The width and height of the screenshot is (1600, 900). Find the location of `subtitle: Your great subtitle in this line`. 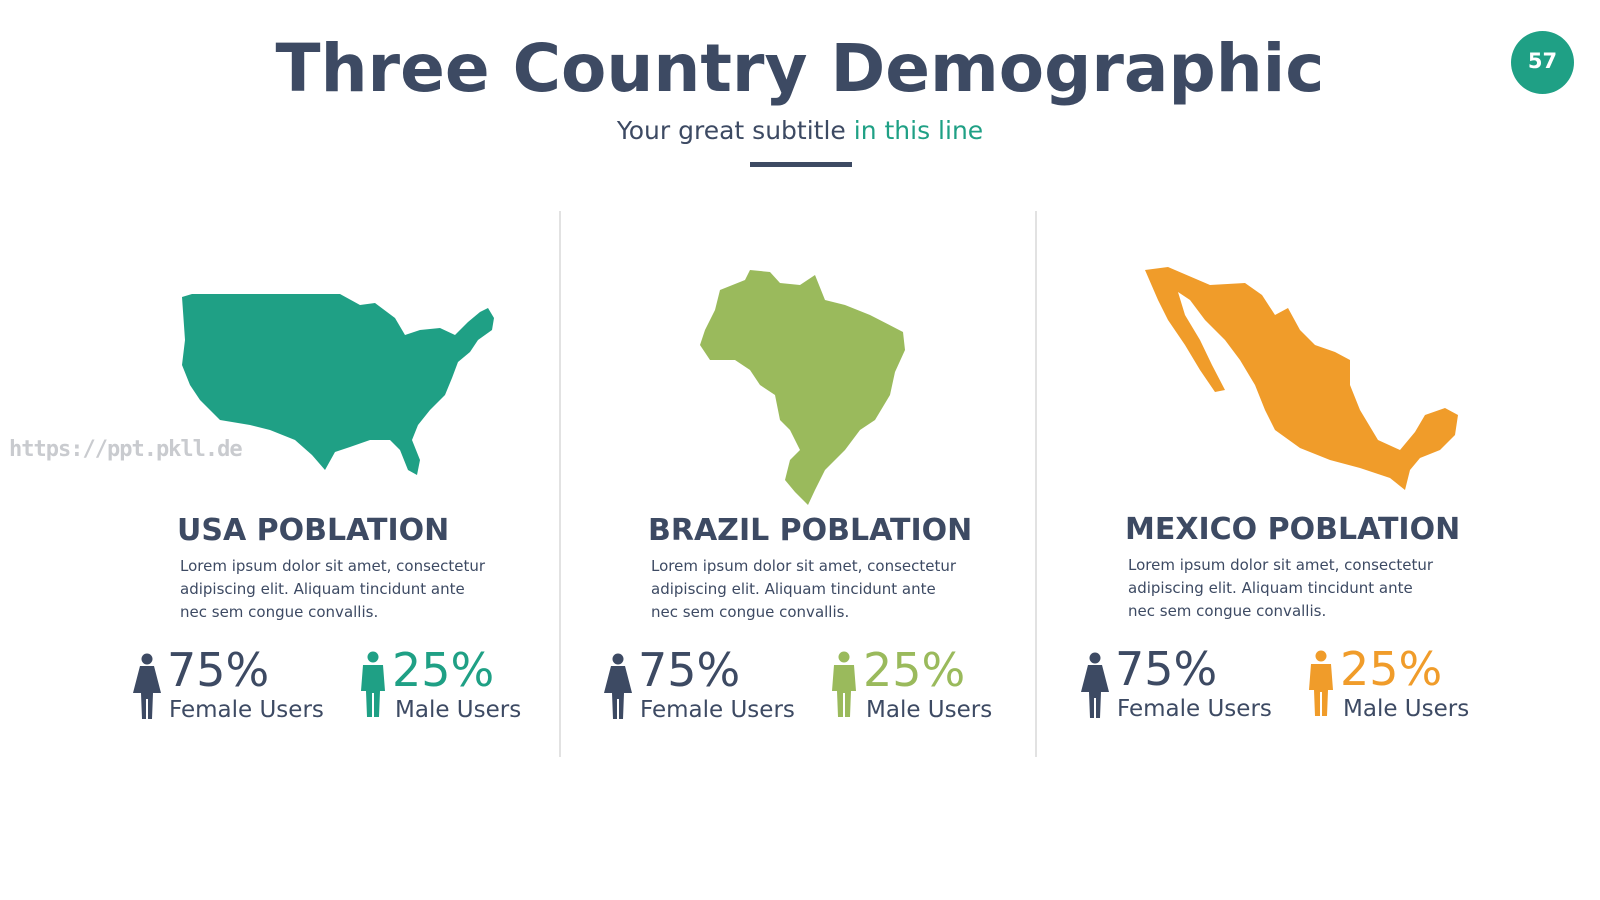

subtitle: Your great subtitle in this line is located at coordinates (800, 130).